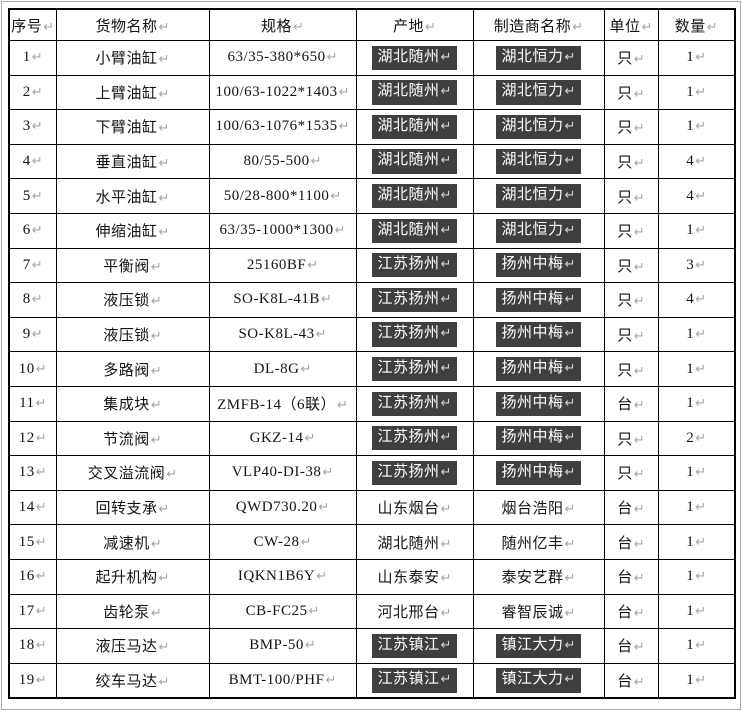  Describe the element at coordinates (282, 438) in the screenshot. I see `cell-spec: GKZ-14↵` at that location.